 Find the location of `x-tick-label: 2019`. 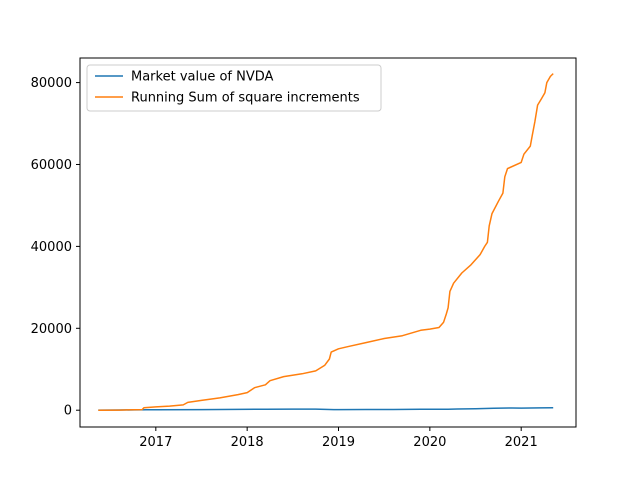

x-tick-label: 2019 is located at coordinates (338, 442).